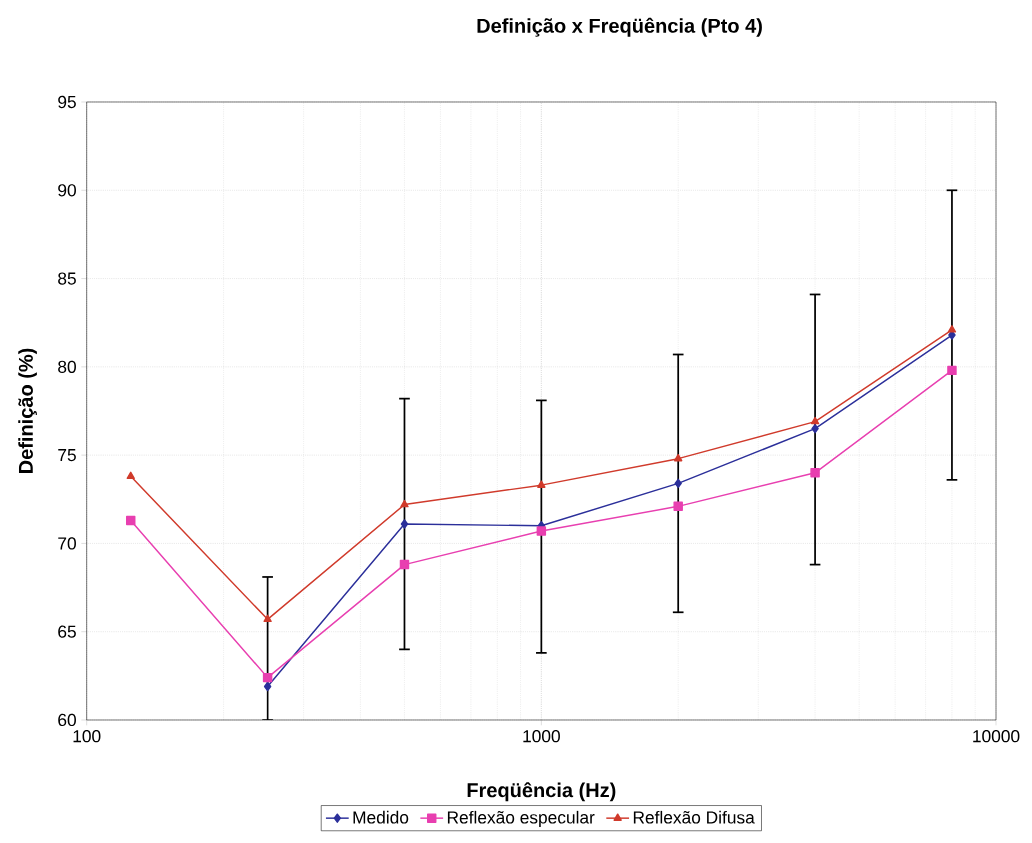  What do you see at coordinates (541, 736) in the screenshot?
I see `x-tick-label: 1000` at bounding box center [541, 736].